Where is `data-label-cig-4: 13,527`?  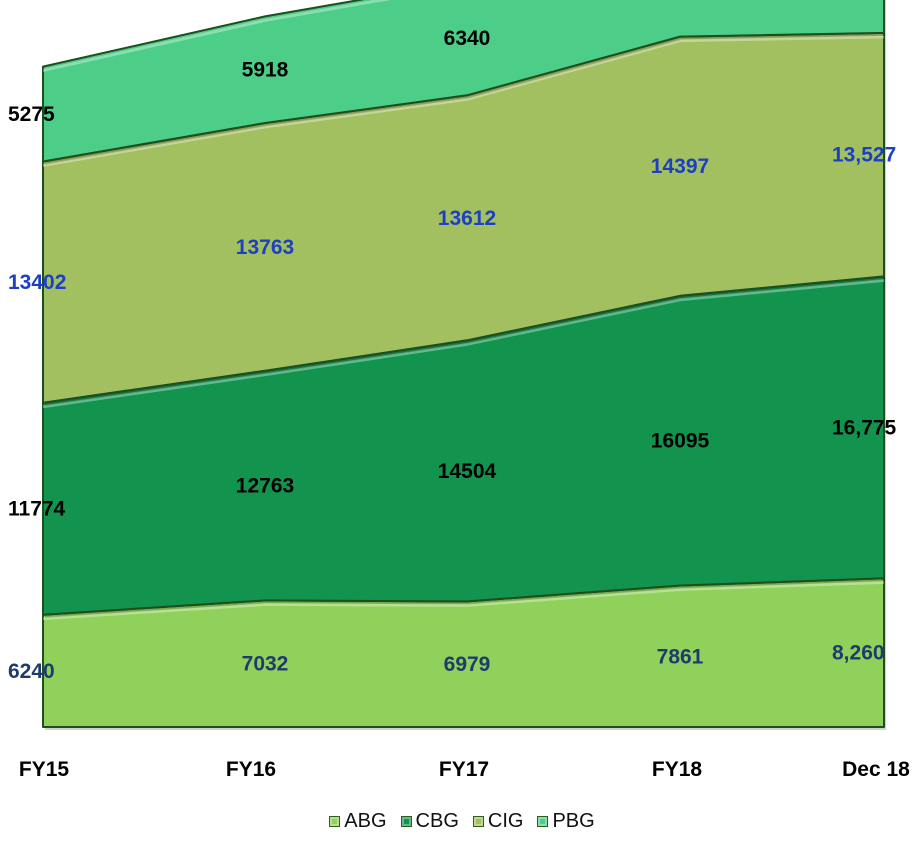
data-label-cig-4: 13,527 is located at coordinates (864, 155).